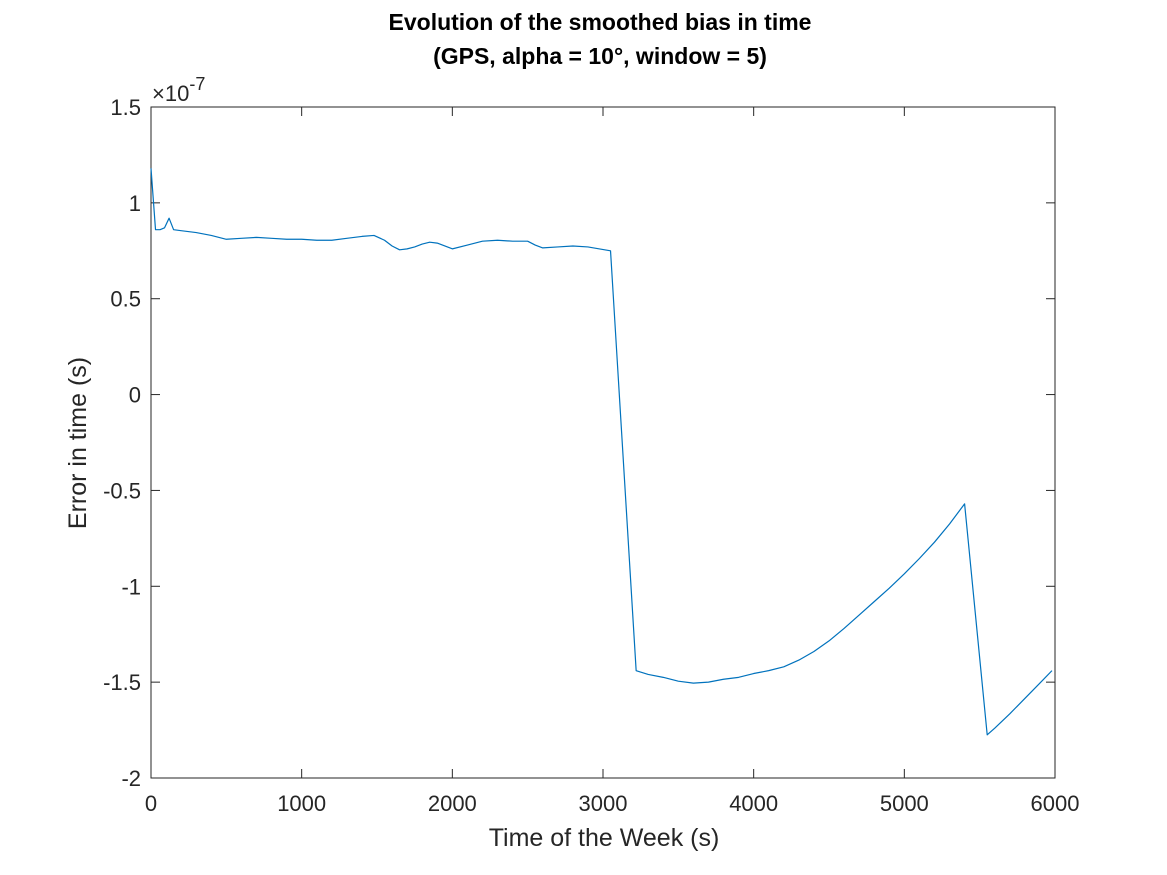 The image size is (1167, 875). What do you see at coordinates (452, 803) in the screenshot?
I see `x-tick-label: 2000` at bounding box center [452, 803].